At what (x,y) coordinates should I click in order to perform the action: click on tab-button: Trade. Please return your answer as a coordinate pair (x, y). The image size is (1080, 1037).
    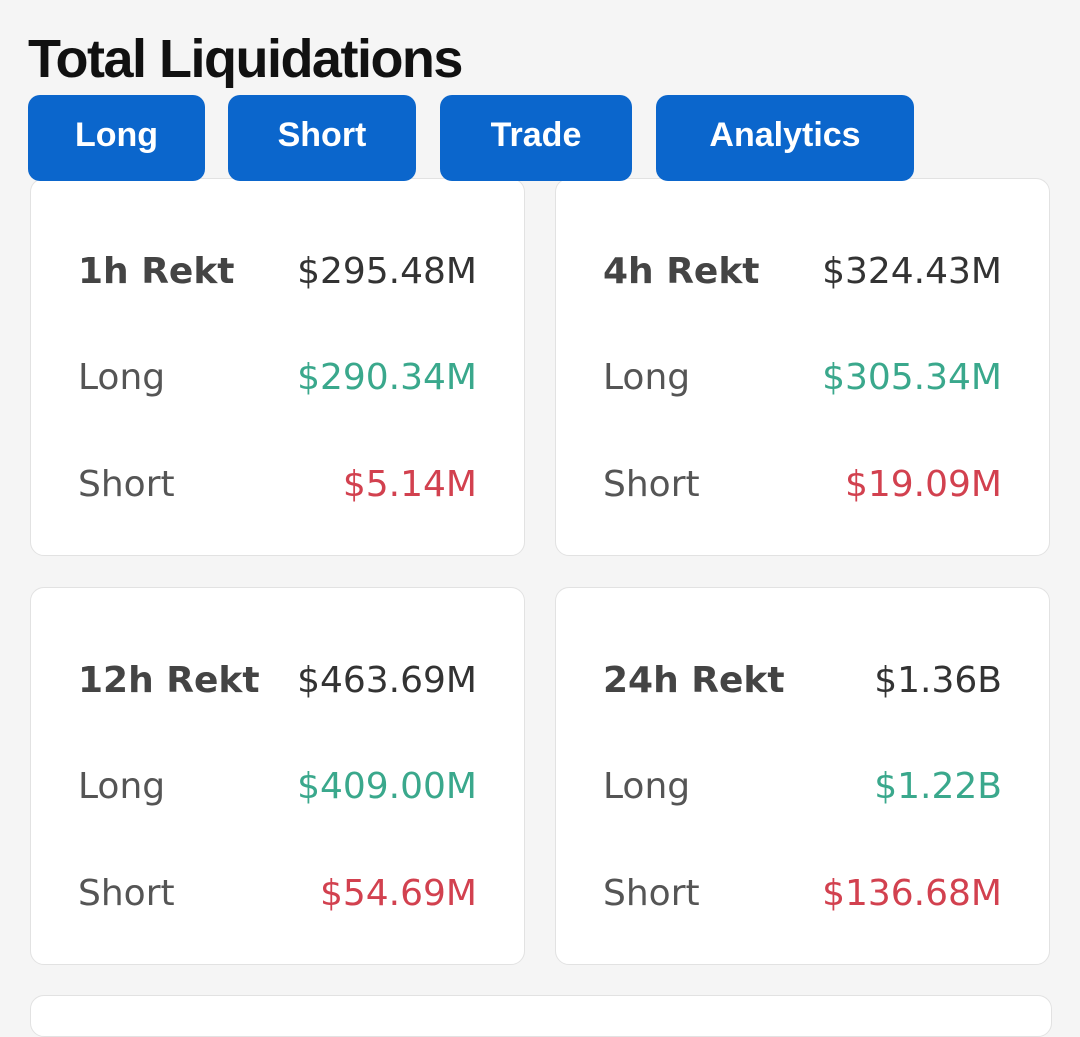
    Looking at the image, I should click on (536, 138).